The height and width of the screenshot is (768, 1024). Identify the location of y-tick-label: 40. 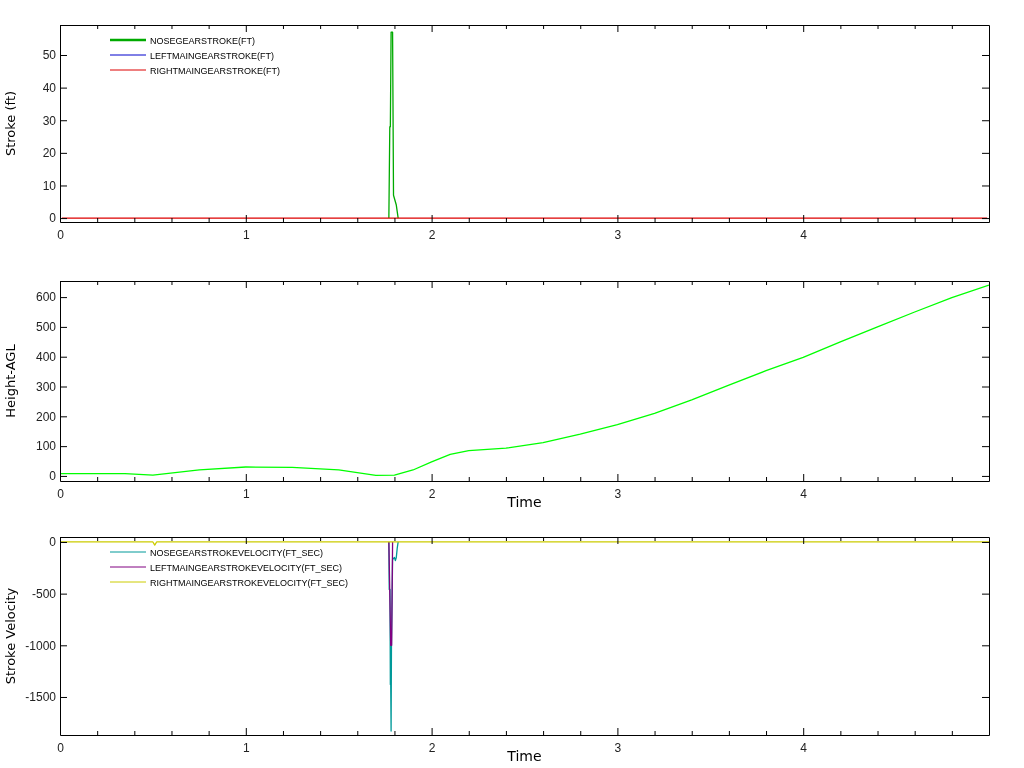
(49, 87).